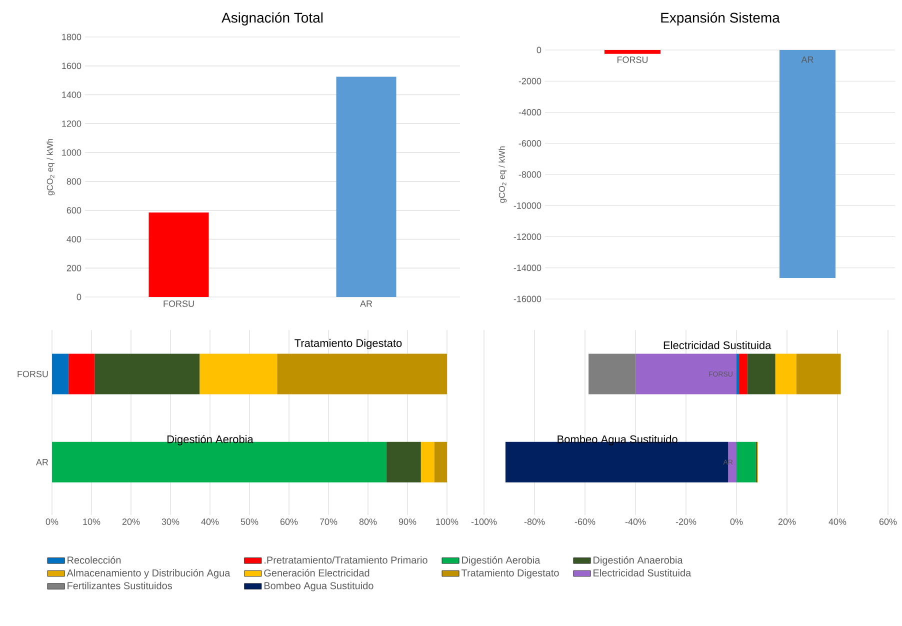  What do you see at coordinates (72, 66) in the screenshot?
I see `y-tick-label: 1600` at bounding box center [72, 66].